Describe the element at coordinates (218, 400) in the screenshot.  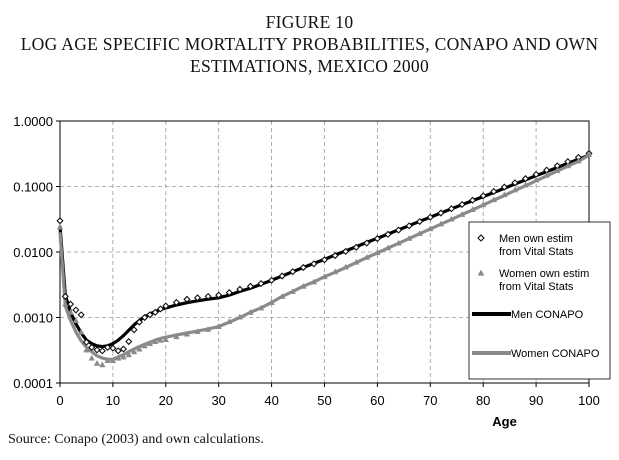
I see `x-tick-label: 30` at that location.